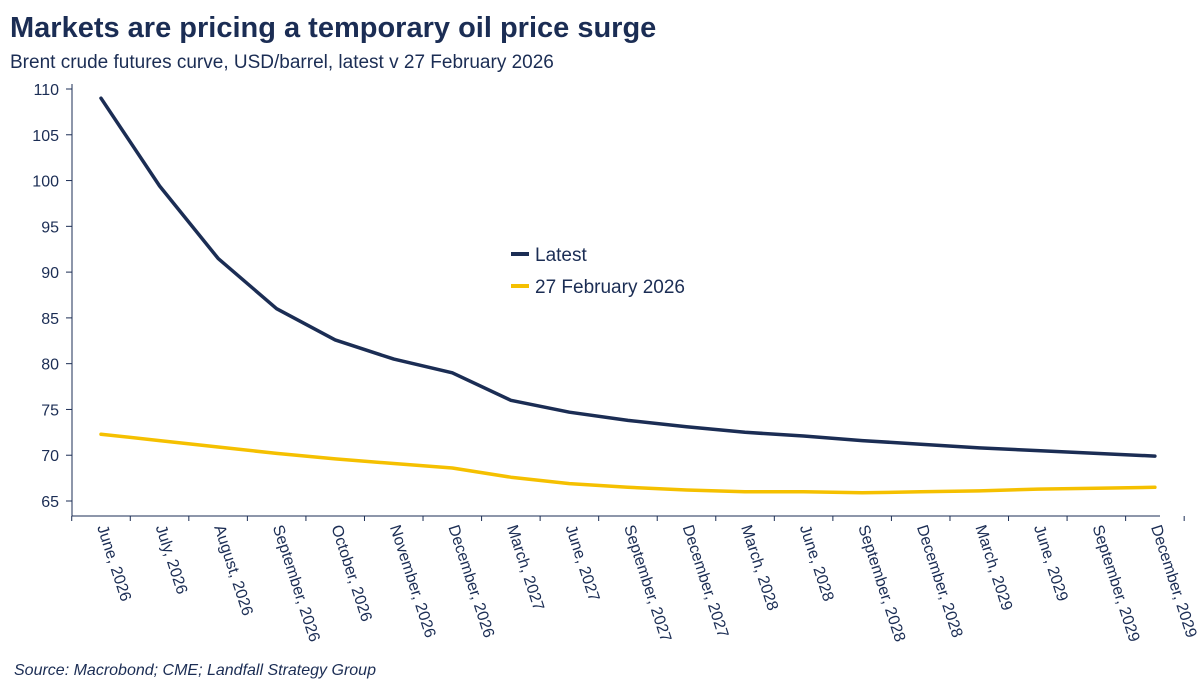 This screenshot has height=680, width=1200. I want to click on y-tick-label: 80, so click(50, 365).